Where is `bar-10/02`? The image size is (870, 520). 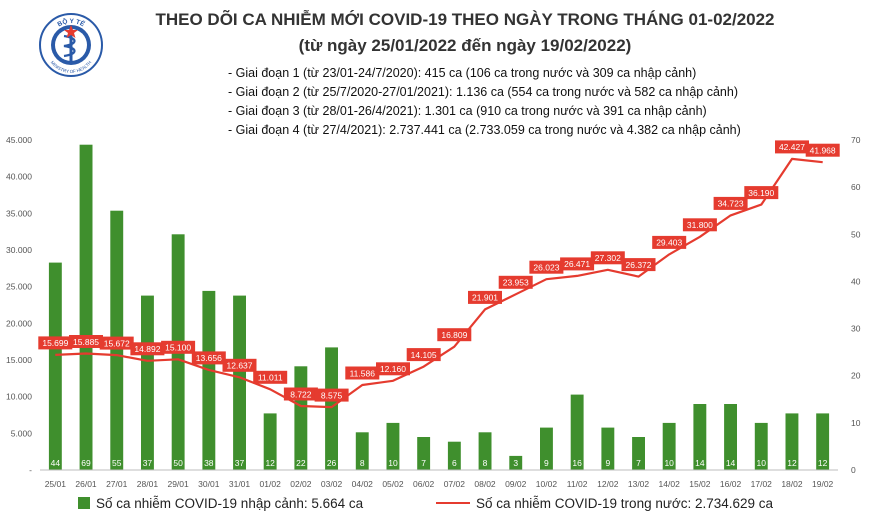
bar-10/02 is located at coordinates (546, 448).